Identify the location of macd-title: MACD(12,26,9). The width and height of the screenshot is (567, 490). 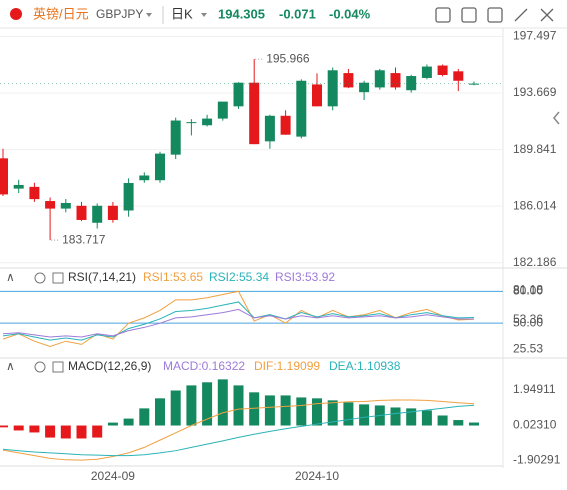
(109, 366).